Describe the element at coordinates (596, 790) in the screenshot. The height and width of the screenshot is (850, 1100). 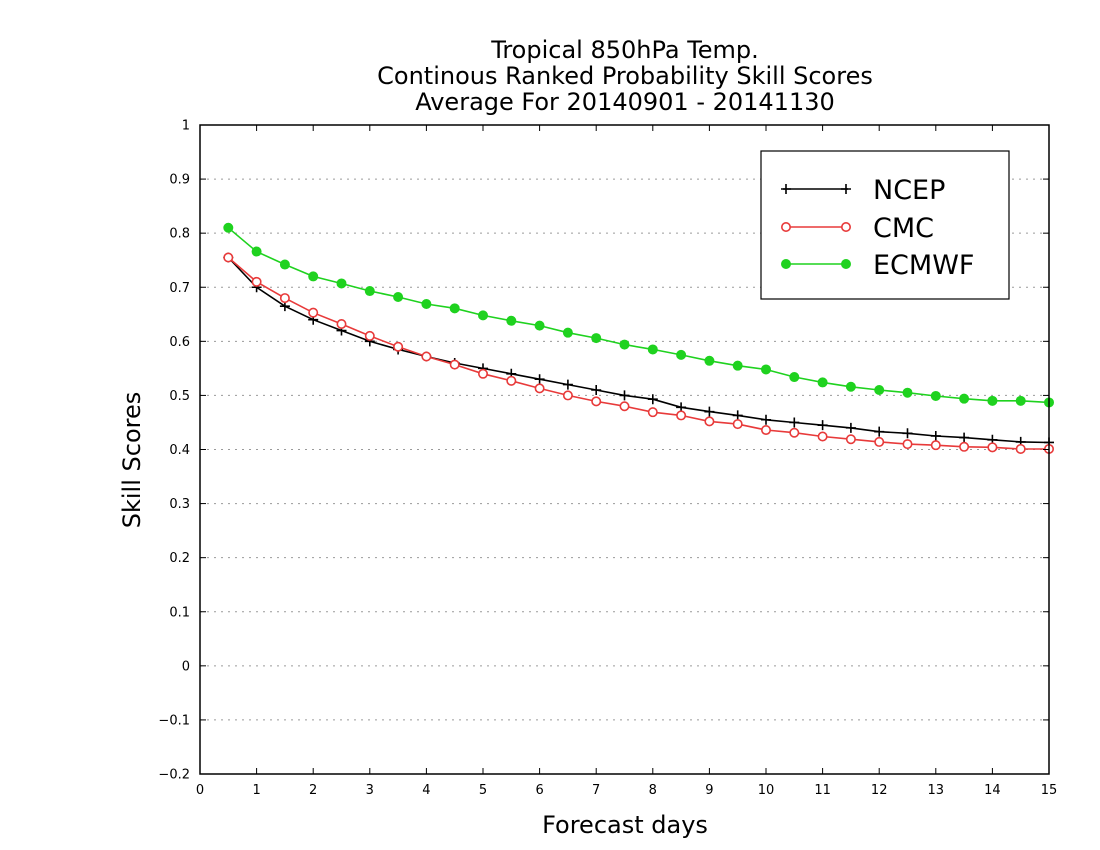
I see `x-tick-label: 7` at that location.